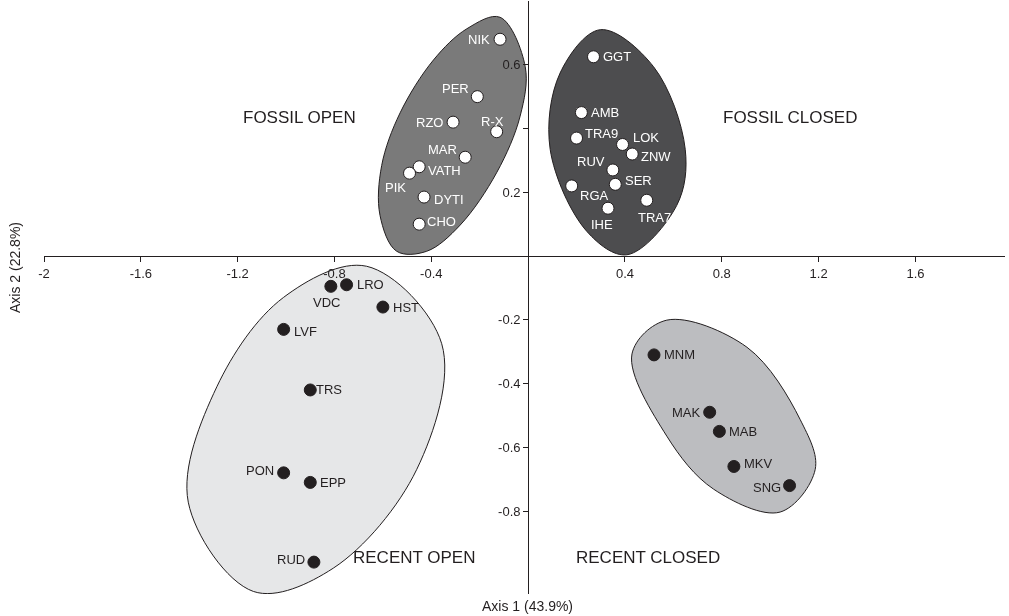 This screenshot has width=1009, height=616. What do you see at coordinates (743, 431) in the screenshot?
I see `annotation: MAB` at bounding box center [743, 431].